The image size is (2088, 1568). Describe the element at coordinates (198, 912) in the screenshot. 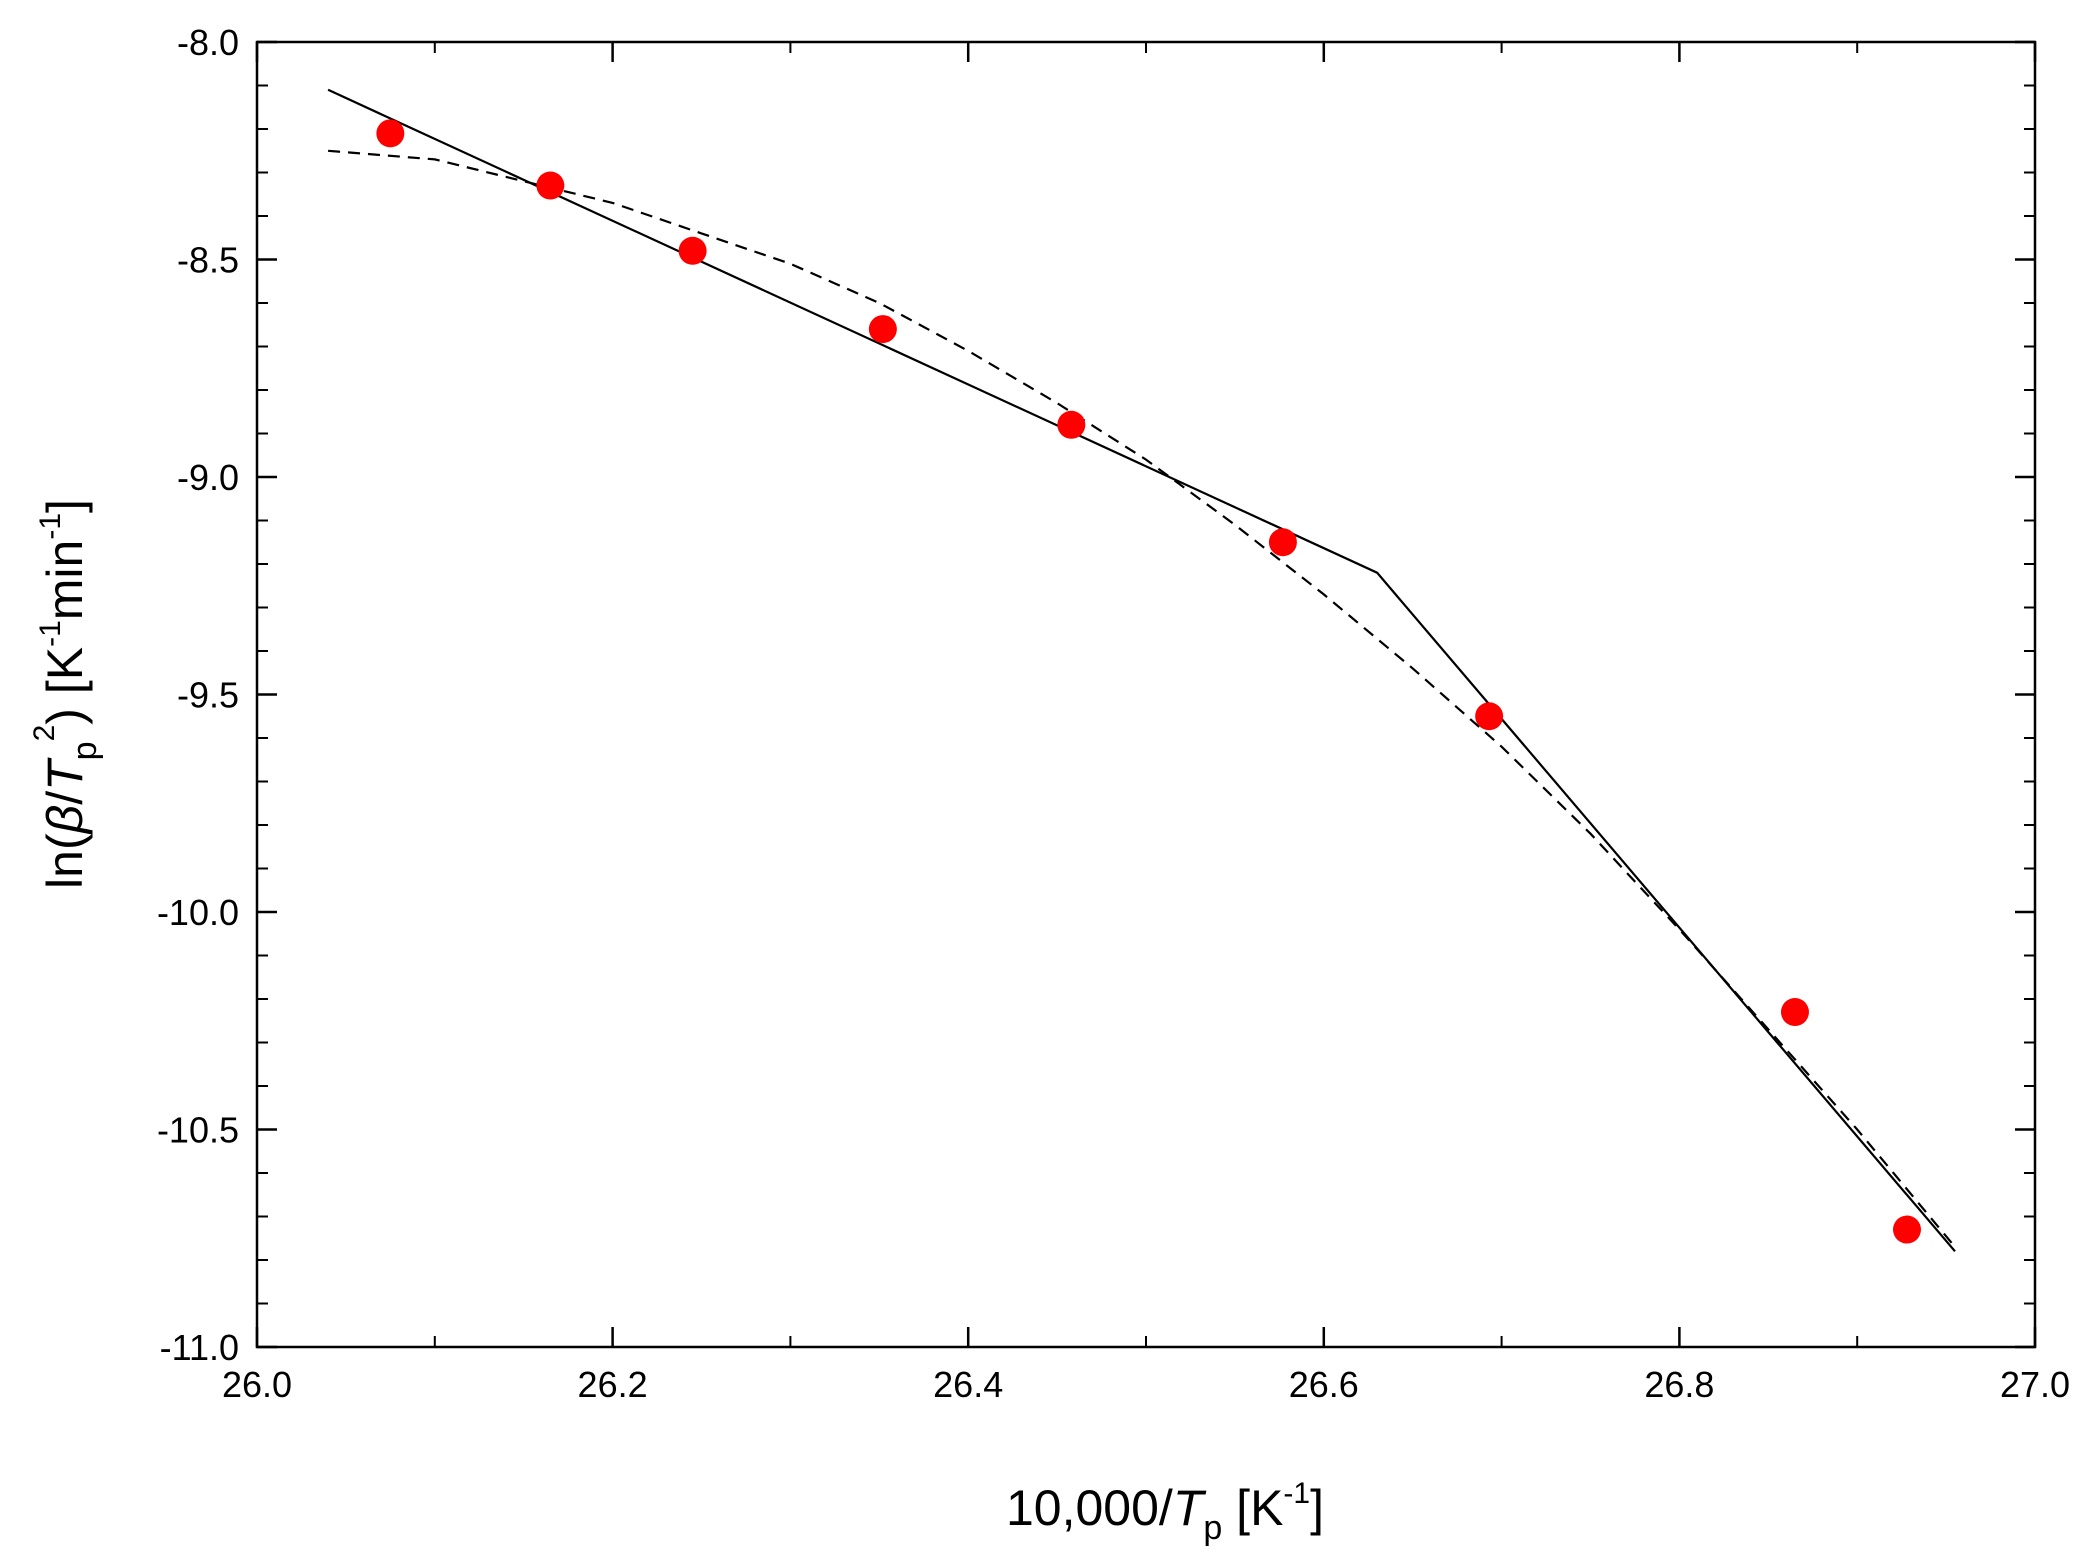

I see `y-tick-label: -10.0` at that location.